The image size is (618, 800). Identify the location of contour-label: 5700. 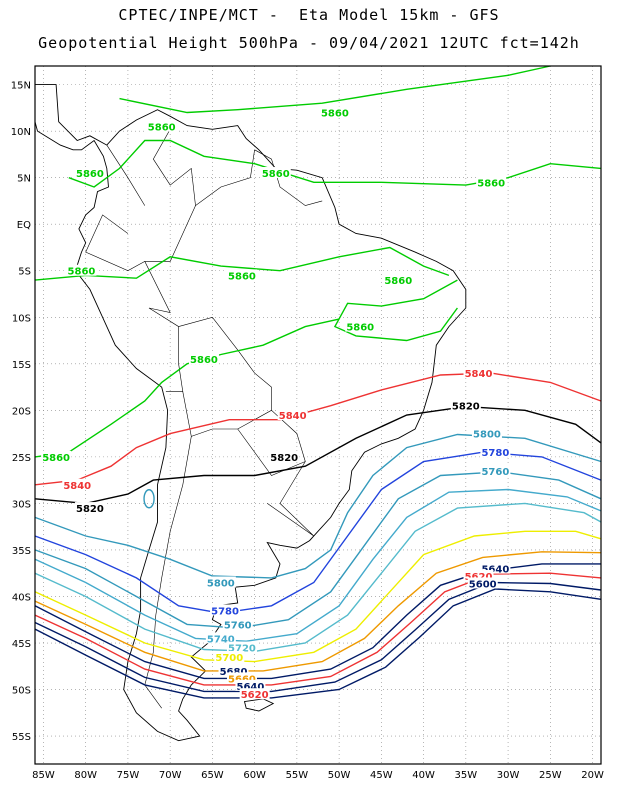
(229, 658).